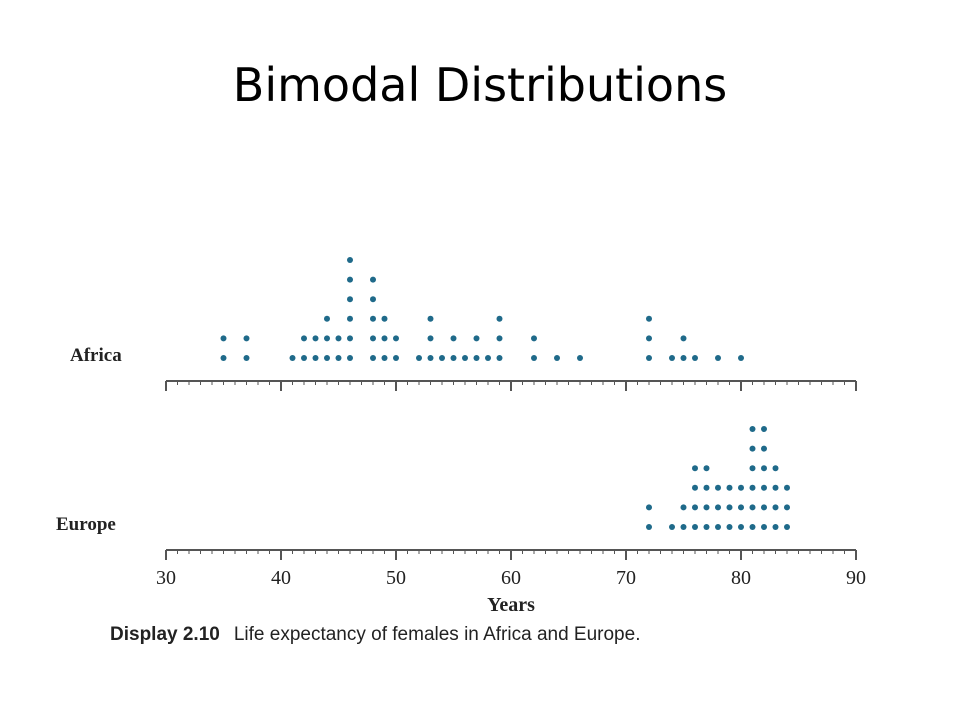 The height and width of the screenshot is (720, 960). Describe the element at coordinates (166, 578) in the screenshot. I see `x-tick-label: 30` at that location.